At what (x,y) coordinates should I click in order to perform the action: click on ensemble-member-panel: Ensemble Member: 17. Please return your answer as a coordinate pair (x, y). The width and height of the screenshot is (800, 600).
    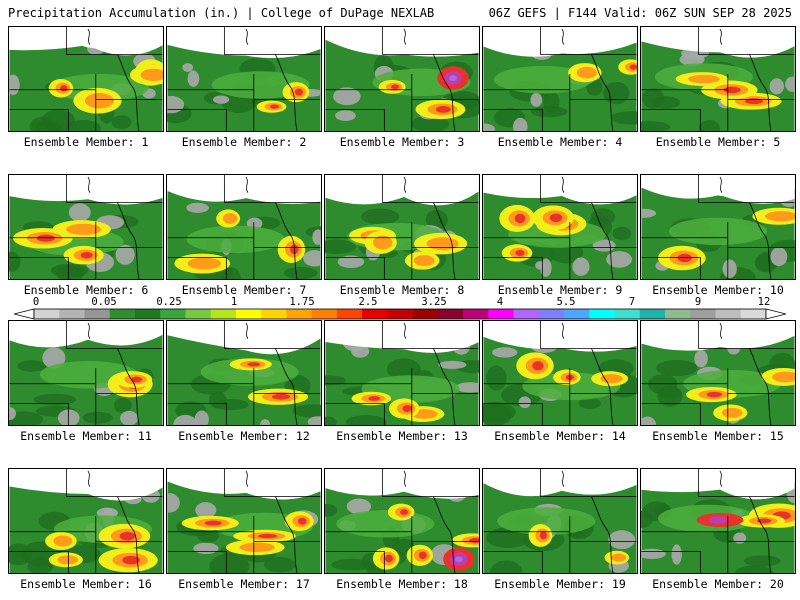
    Looking at the image, I should click on (244, 529).